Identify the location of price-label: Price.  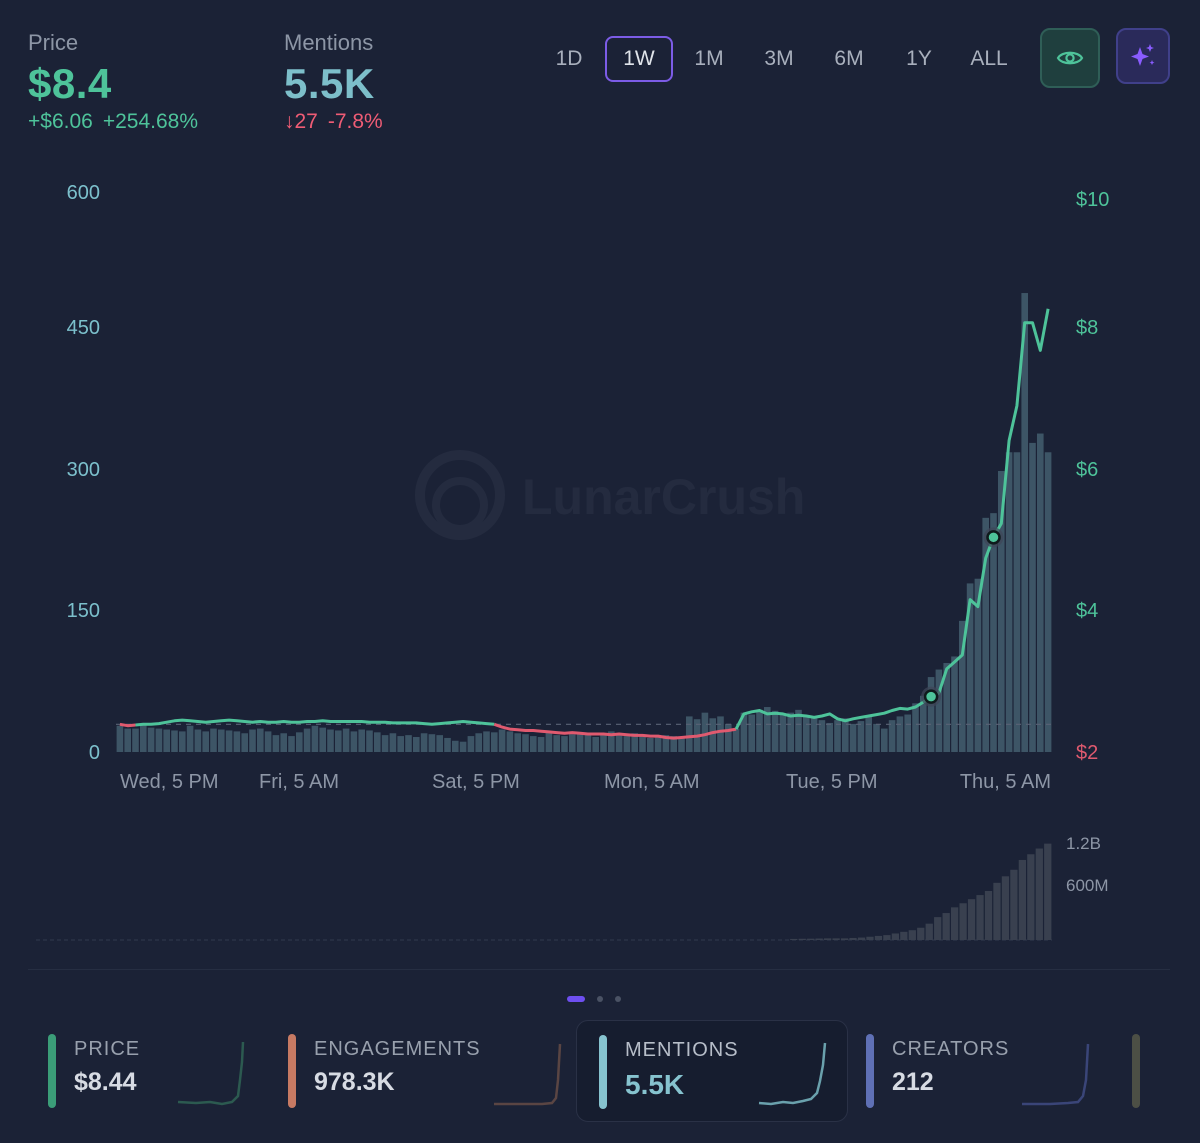
(53, 42).